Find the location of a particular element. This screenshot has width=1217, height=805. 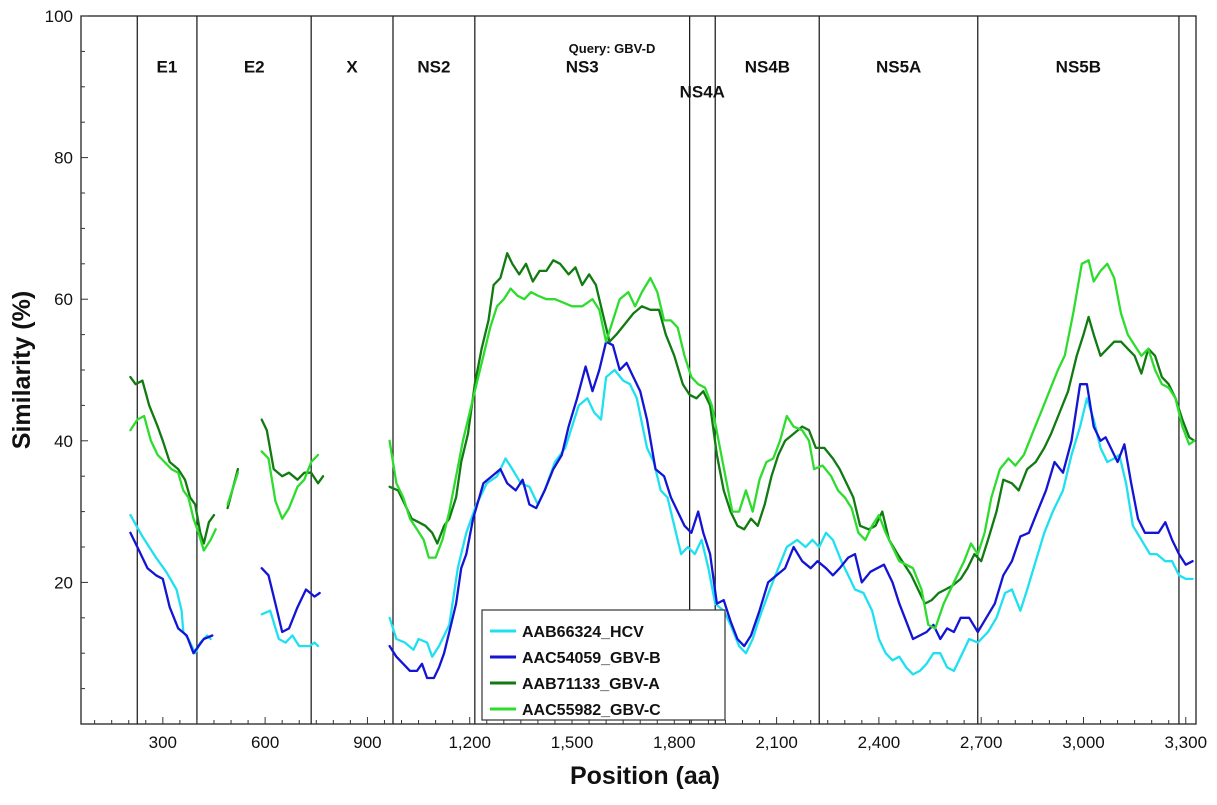

region-label-ns5b: NS5B is located at coordinates (1078, 67).